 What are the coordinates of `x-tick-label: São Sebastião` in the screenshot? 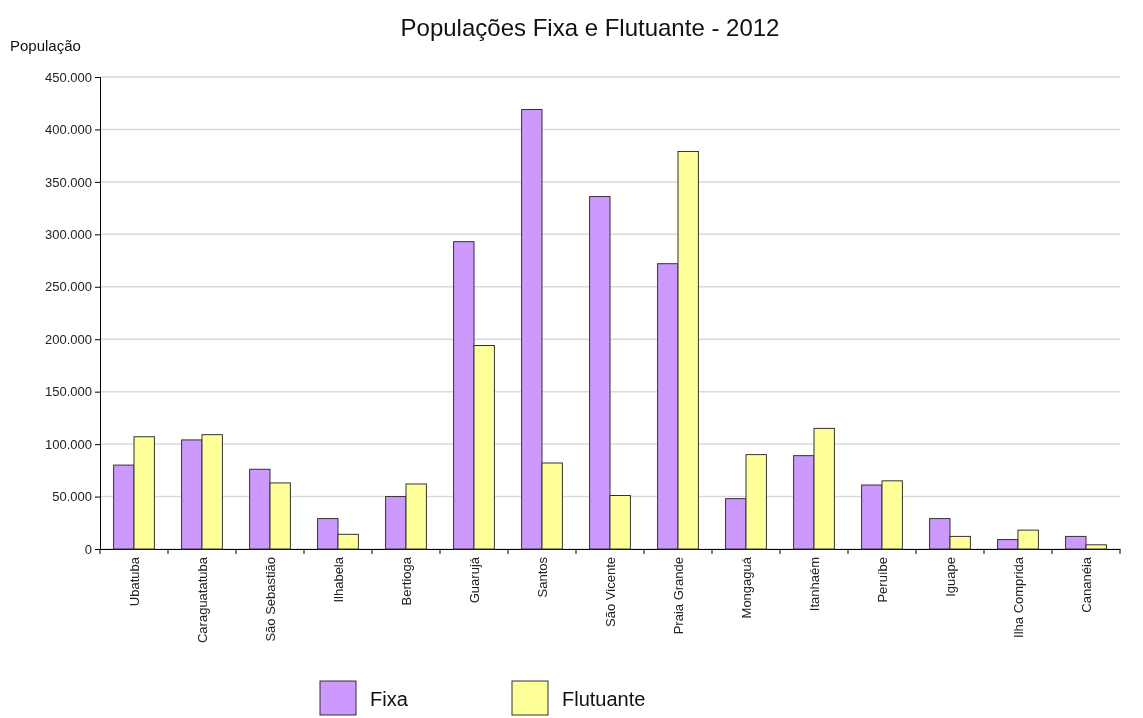 It's located at (270, 599).